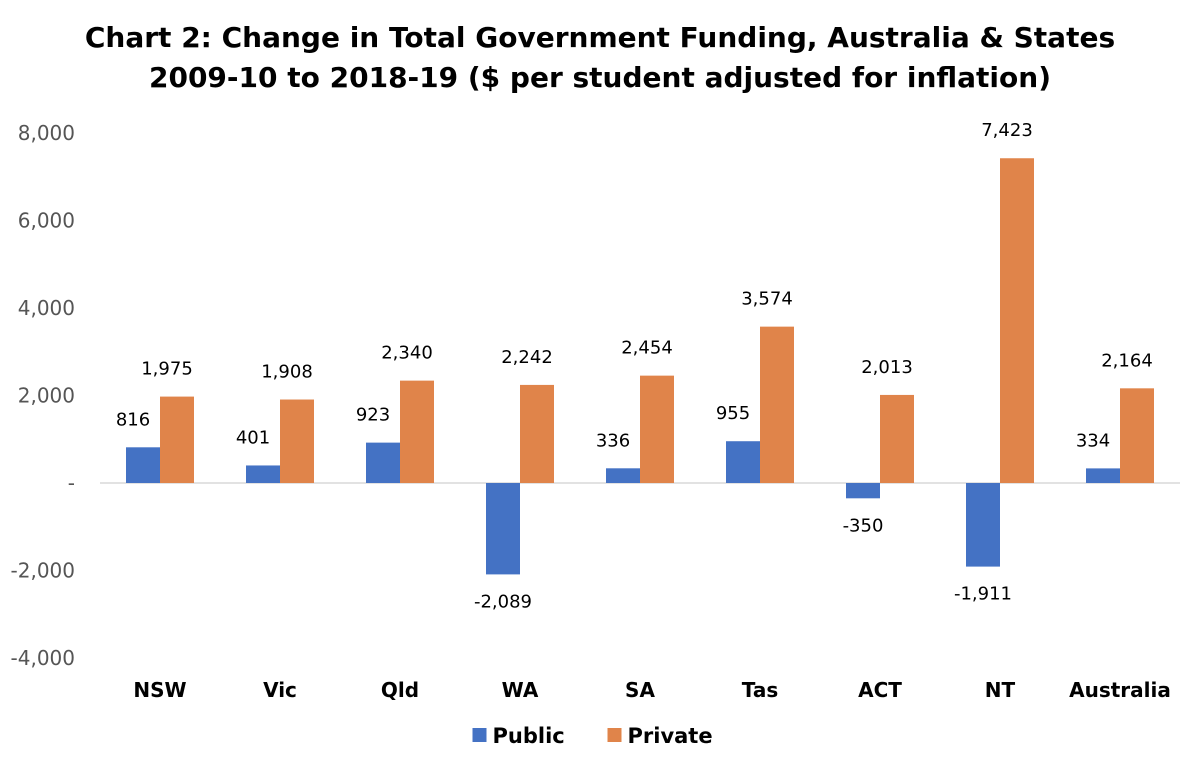  Describe the element at coordinates (503, 601) in the screenshot. I see `data-label-public: -2,089` at that location.